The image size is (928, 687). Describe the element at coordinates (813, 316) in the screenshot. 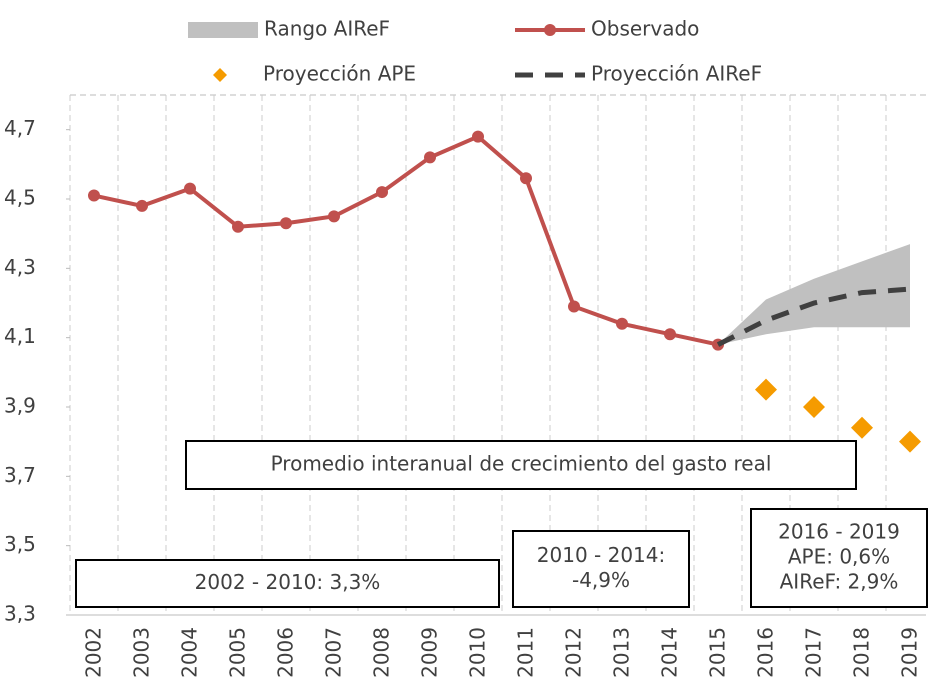

I see `projection-line` at that location.